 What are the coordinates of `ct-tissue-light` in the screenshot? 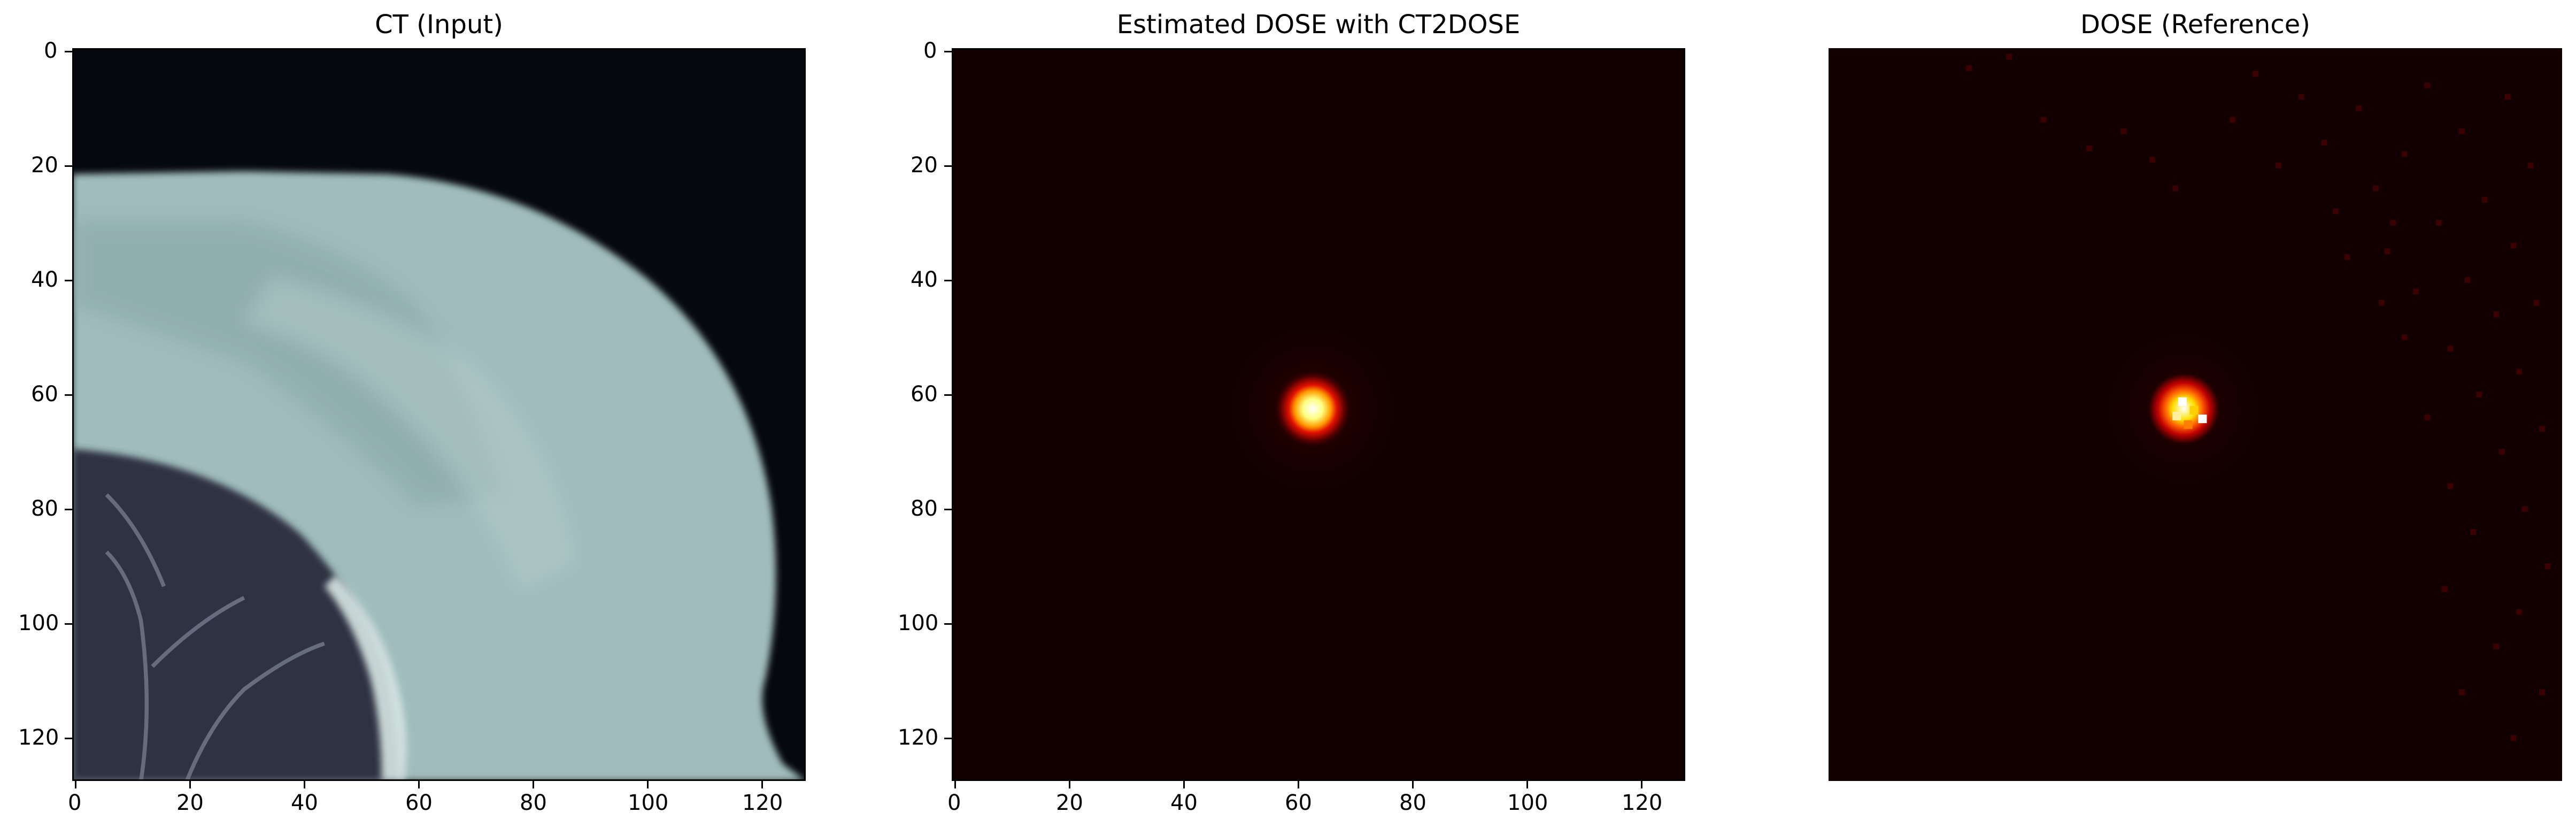 It's located at (410, 435).